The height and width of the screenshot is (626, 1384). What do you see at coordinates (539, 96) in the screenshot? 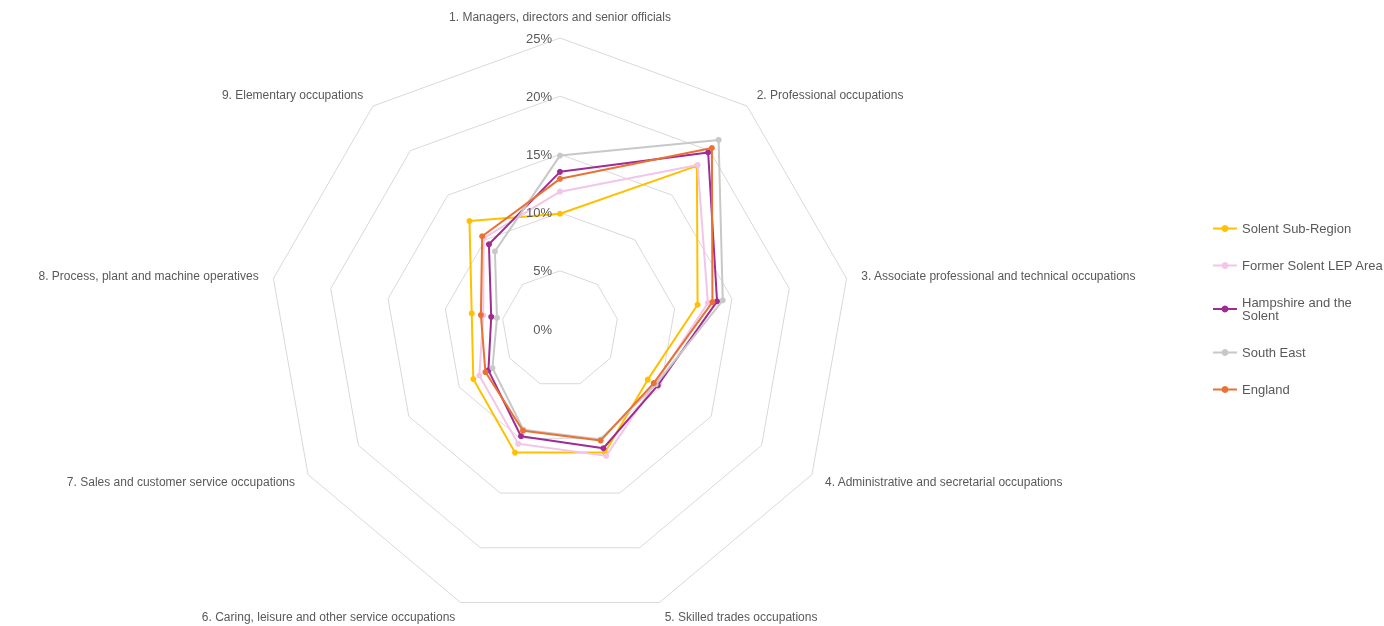
I see `y-tick-label: 20%` at bounding box center [539, 96].